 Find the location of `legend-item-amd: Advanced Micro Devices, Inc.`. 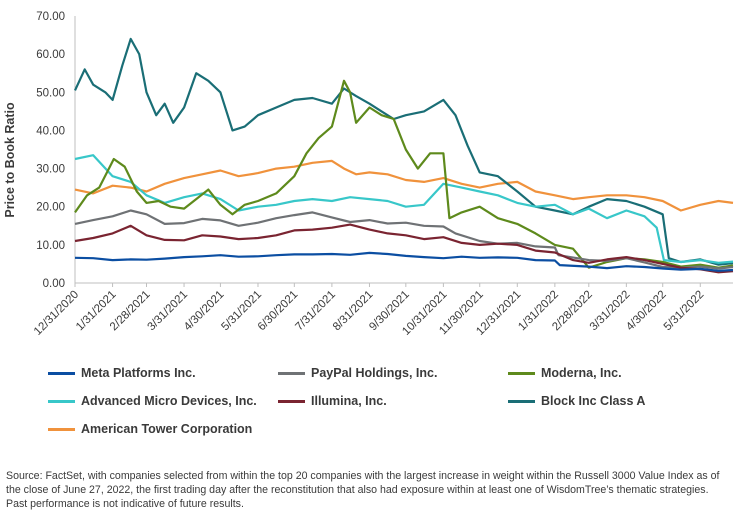

legend-item-amd: Advanced Micro Devices, Inc. is located at coordinates (152, 401).